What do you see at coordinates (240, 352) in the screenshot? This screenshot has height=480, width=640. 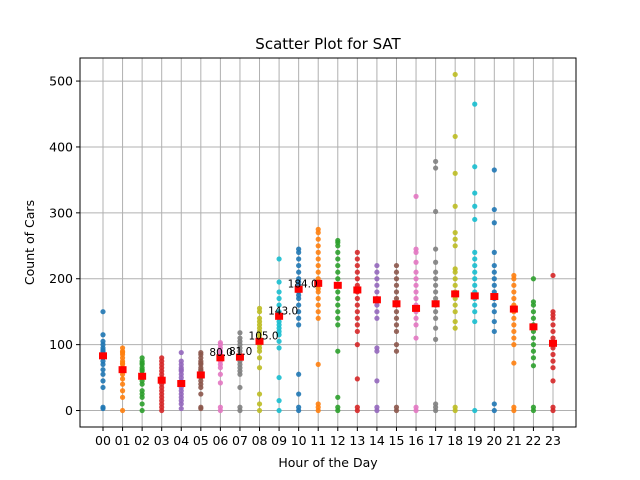 I see `data-label: 81.0` at bounding box center [240, 352].